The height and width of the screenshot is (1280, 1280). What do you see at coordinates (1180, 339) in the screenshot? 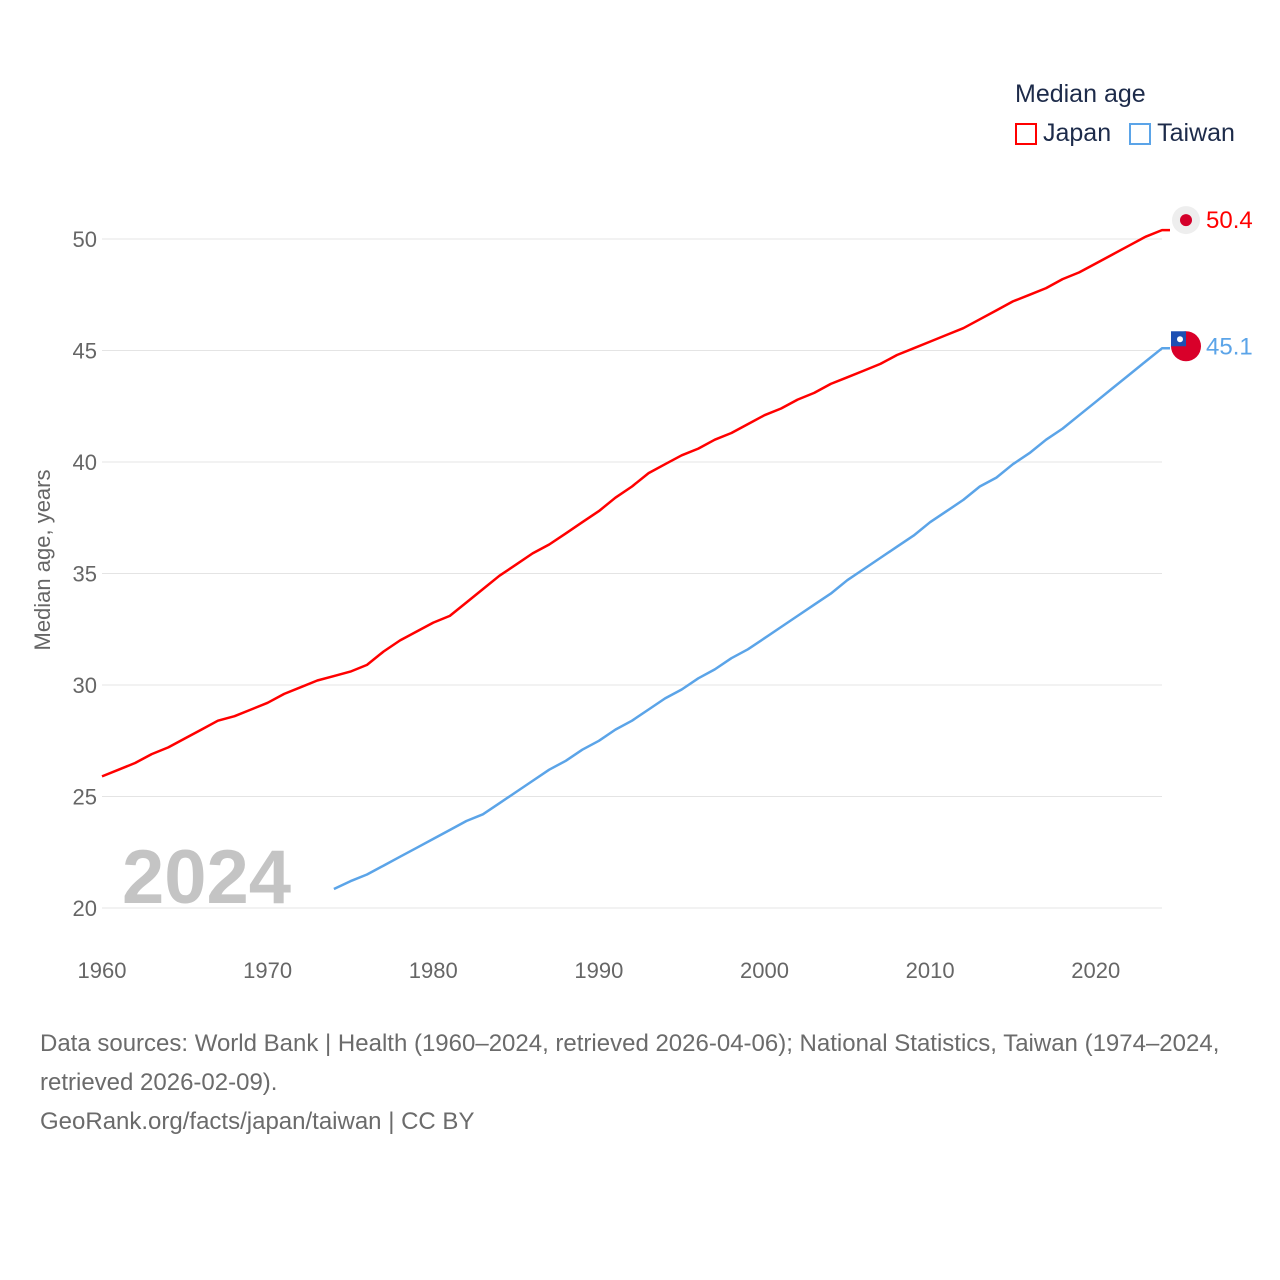
I see `taiwan-flag-sun` at bounding box center [1180, 339].